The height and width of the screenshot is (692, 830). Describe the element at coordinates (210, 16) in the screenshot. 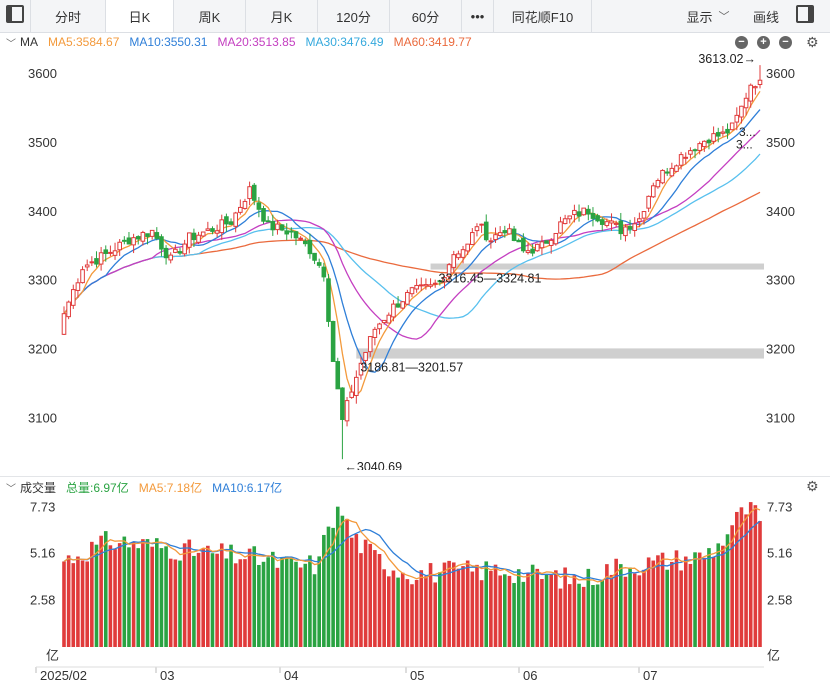

I see `tab-weekly-k: 周K` at that location.